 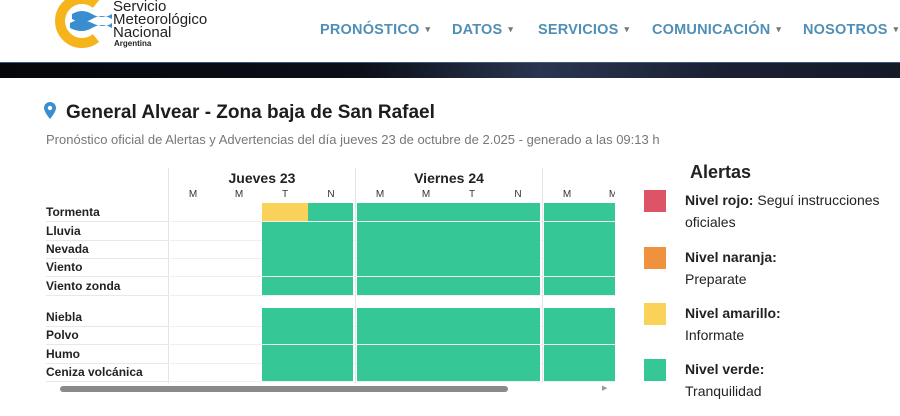 I want to click on scroll-right-arrow-icon: ▶, so click(x=605, y=388).